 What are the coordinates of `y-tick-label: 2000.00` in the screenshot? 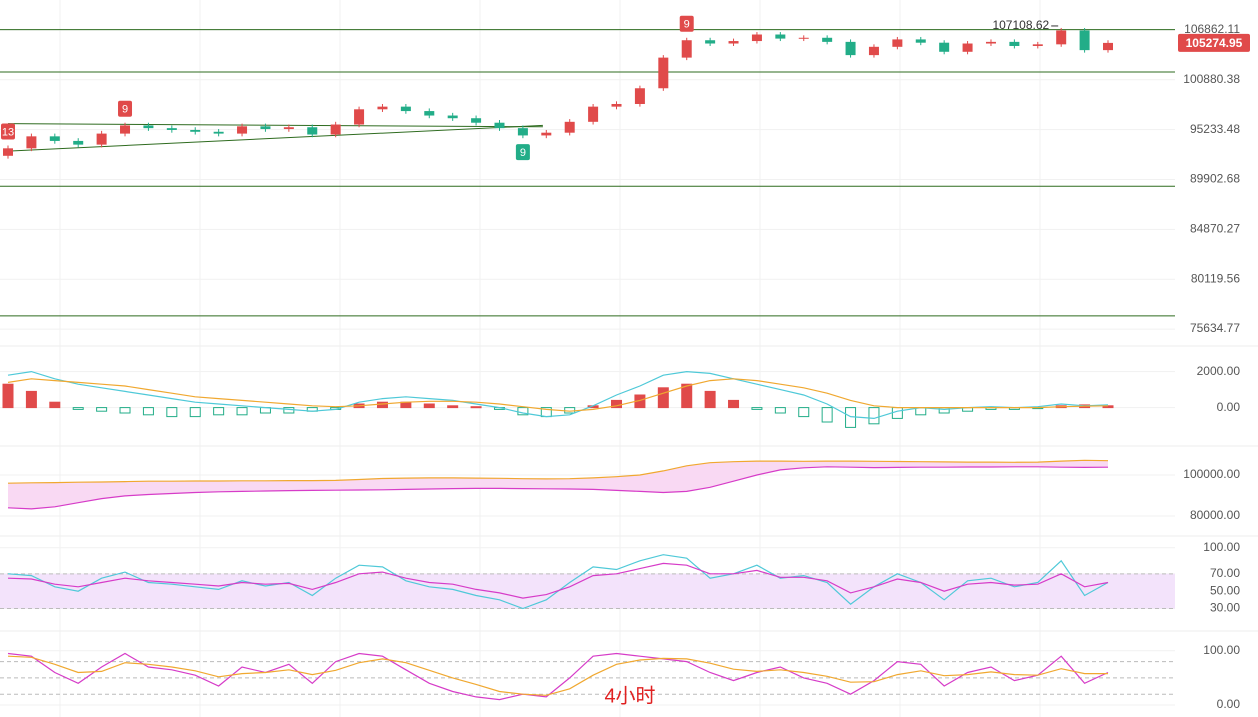 It's located at (1219, 371).